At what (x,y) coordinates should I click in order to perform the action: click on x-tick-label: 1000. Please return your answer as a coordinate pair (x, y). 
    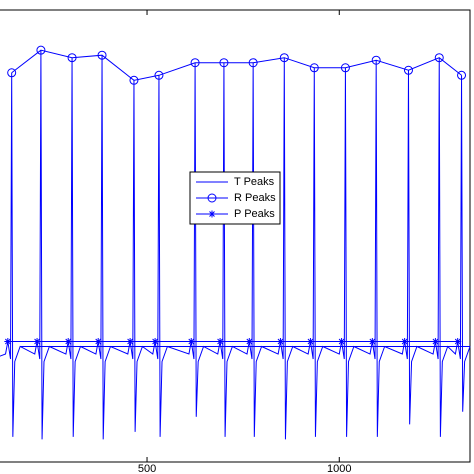
    Looking at the image, I should click on (339, 468).